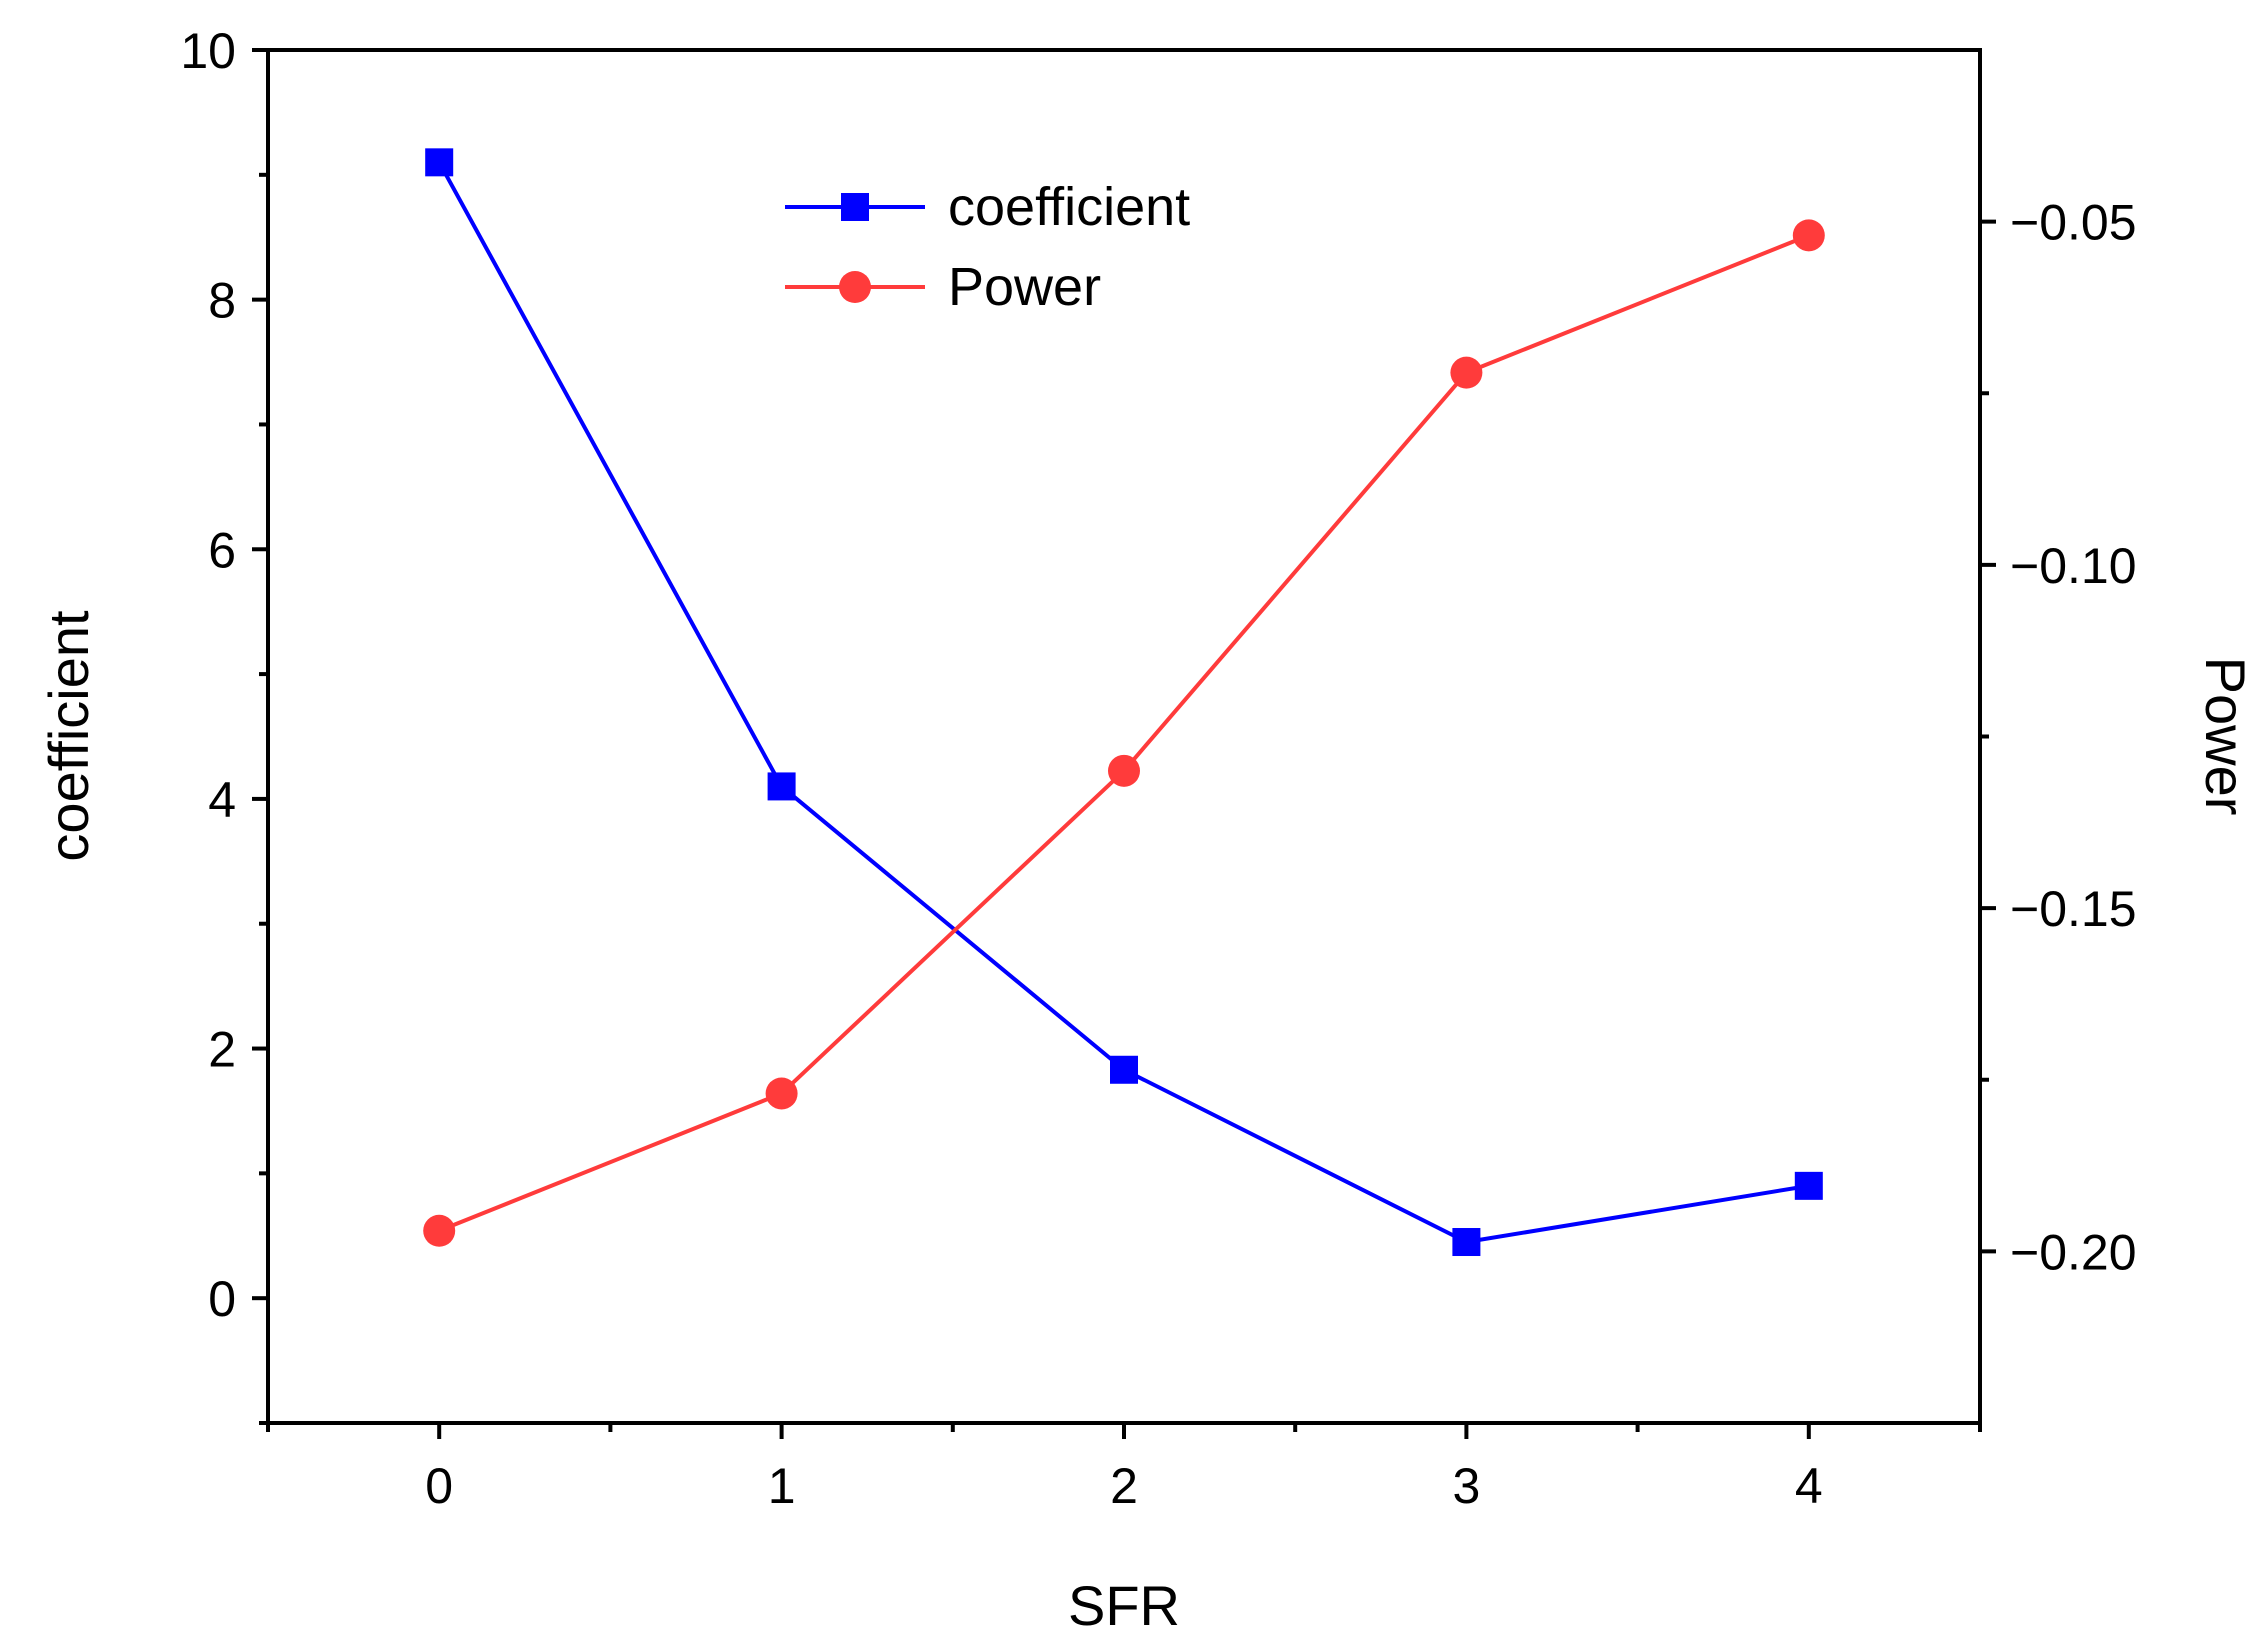 The height and width of the screenshot is (1646, 2252). What do you see at coordinates (1809, 1486) in the screenshot?
I see `x-tick-label: 4` at bounding box center [1809, 1486].